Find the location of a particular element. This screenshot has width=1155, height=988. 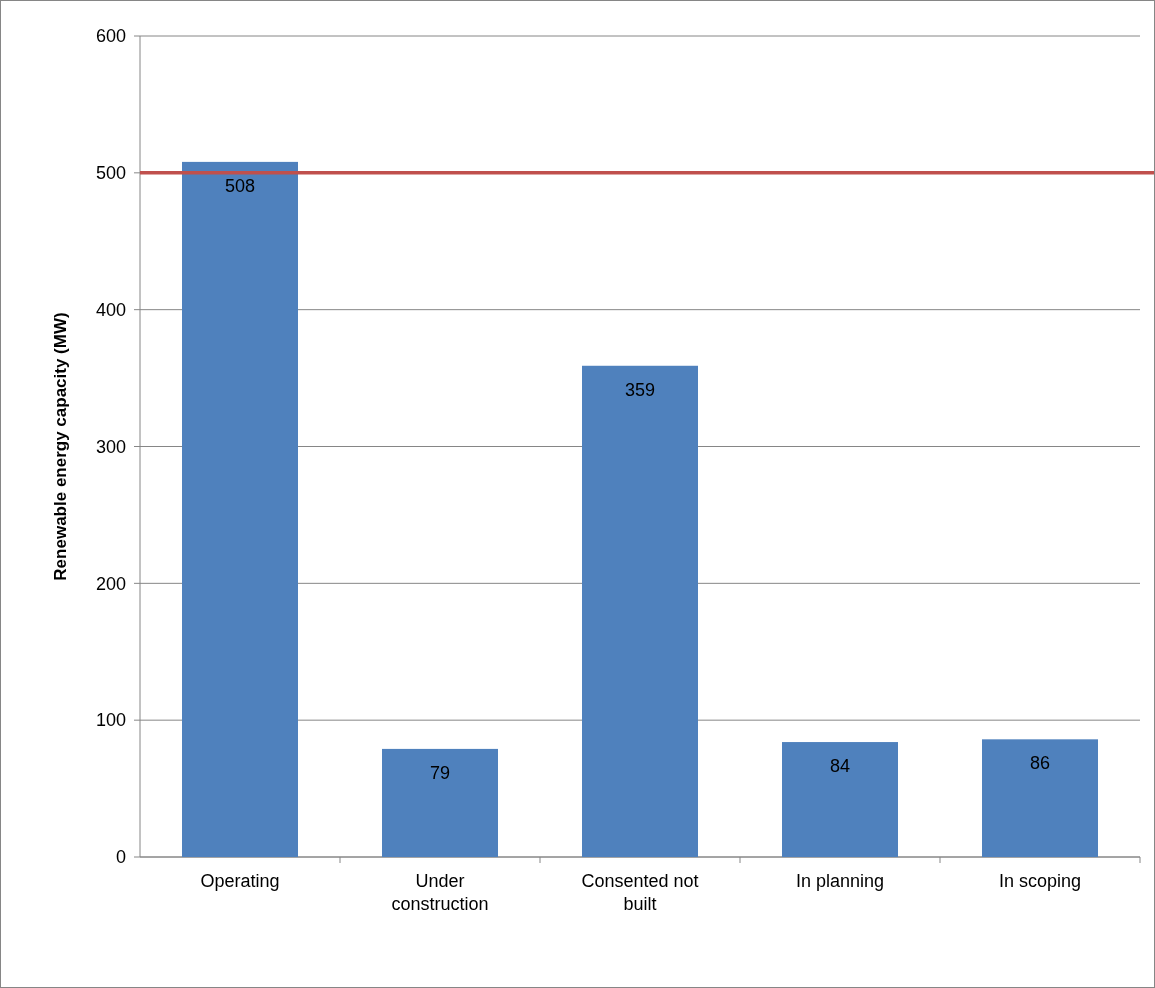

x-tick-label: Operating is located at coordinates (240, 881).